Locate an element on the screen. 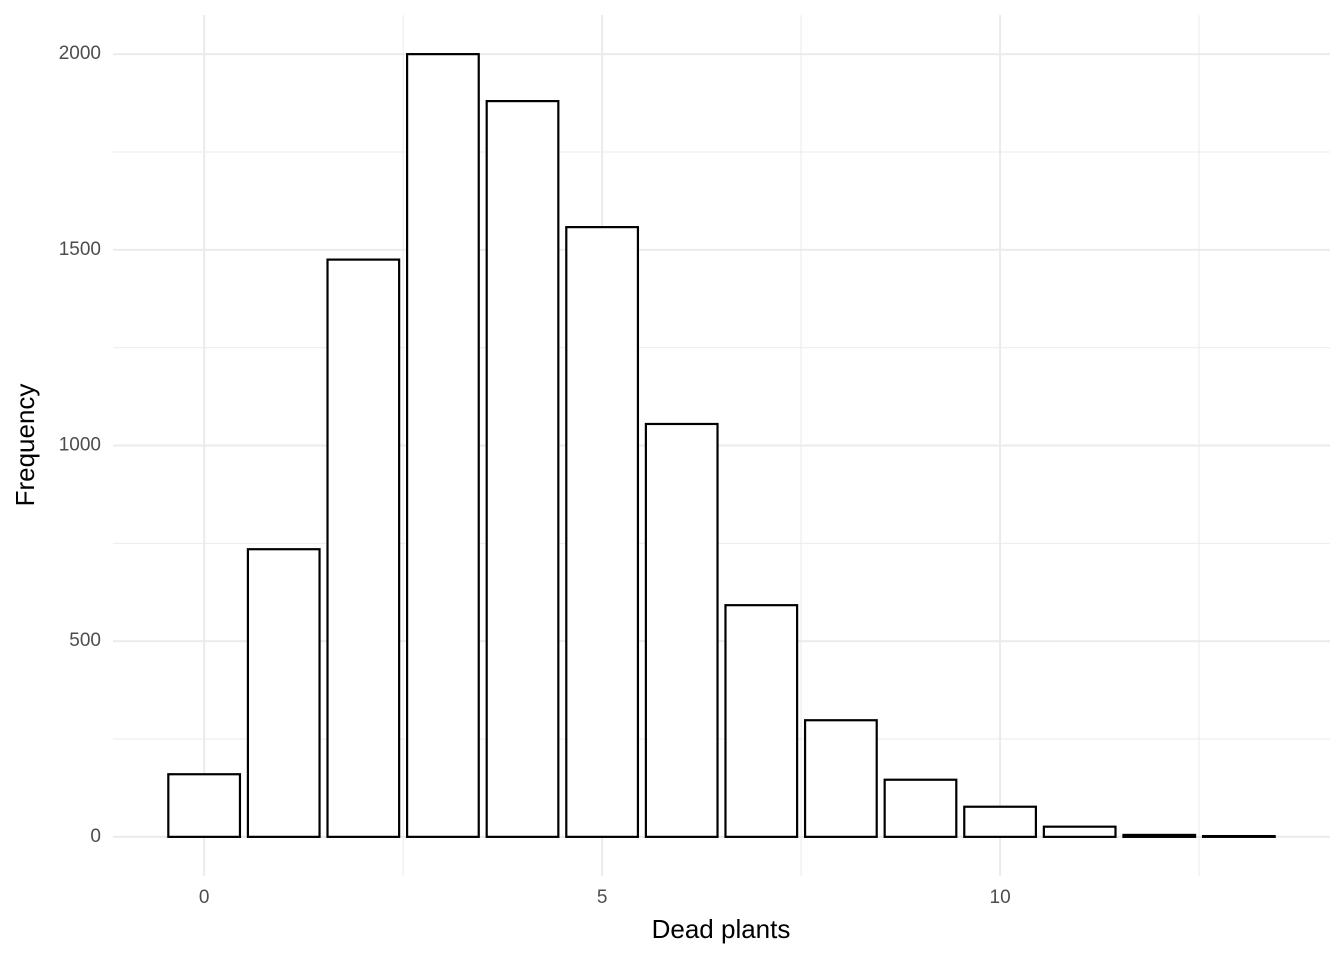 The height and width of the screenshot is (960, 1344). x-tick-label: 0 is located at coordinates (204, 897).